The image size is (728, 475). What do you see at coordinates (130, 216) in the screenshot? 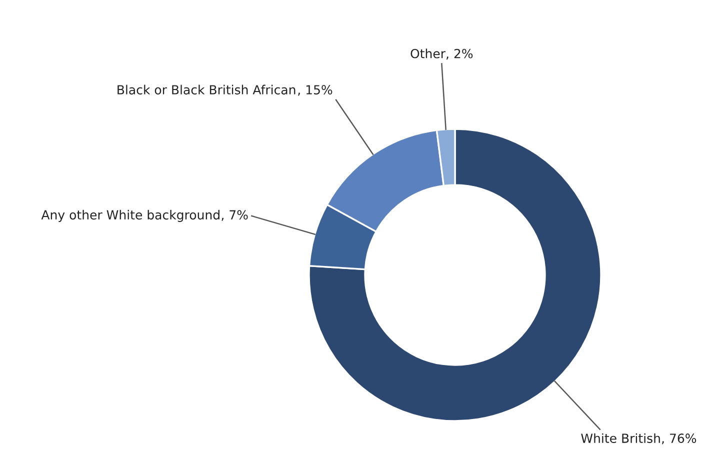
I see `slice-label: Any other White background` at bounding box center [130, 216].